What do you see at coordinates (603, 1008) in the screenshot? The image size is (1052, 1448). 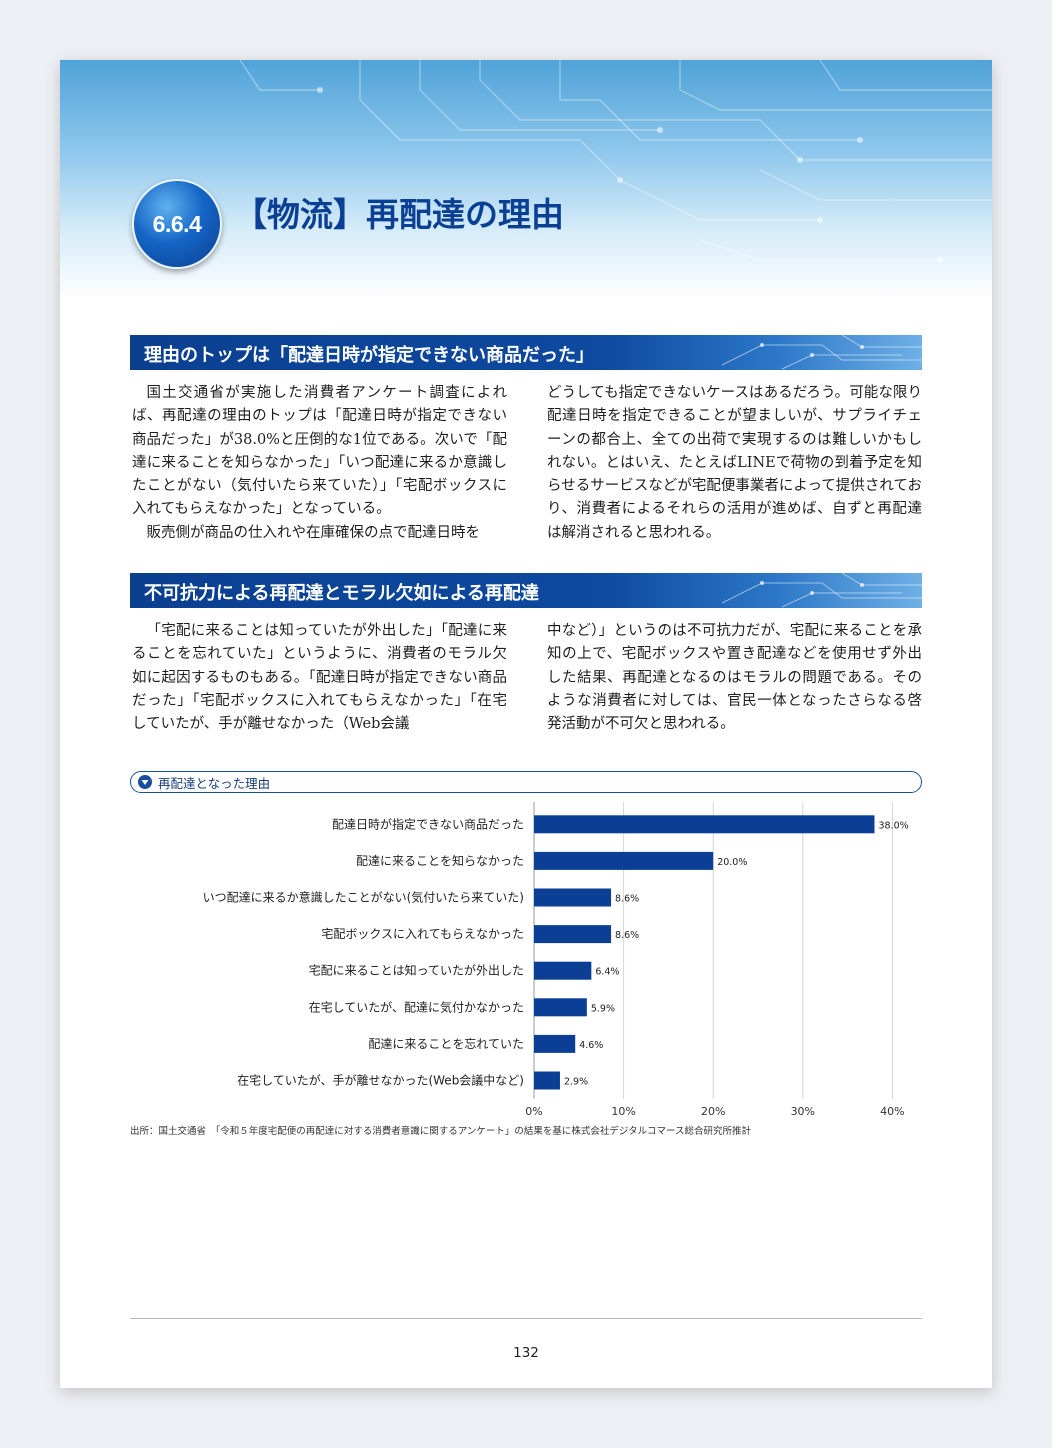 I see `value-label: 5.9%` at bounding box center [603, 1008].